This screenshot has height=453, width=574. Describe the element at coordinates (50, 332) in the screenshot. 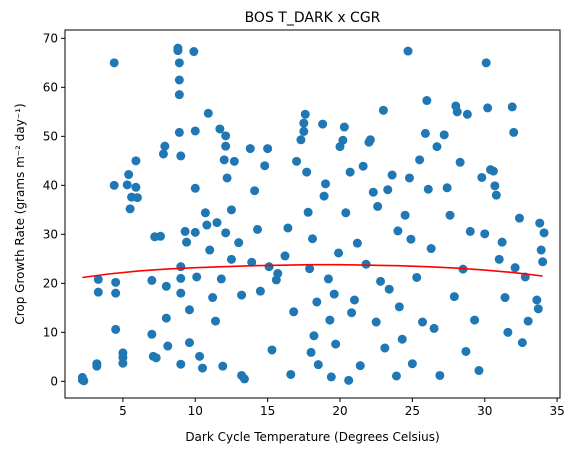

I see `y-tick-label: 10` at that location.